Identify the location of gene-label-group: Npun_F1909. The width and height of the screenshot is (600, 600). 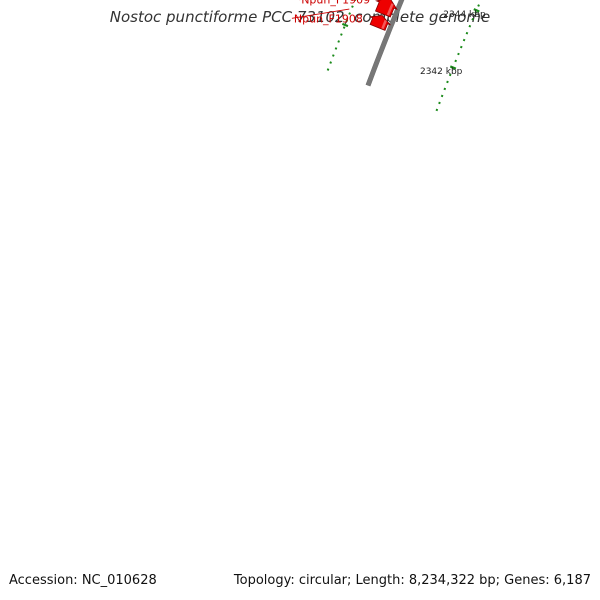
(334, 3).